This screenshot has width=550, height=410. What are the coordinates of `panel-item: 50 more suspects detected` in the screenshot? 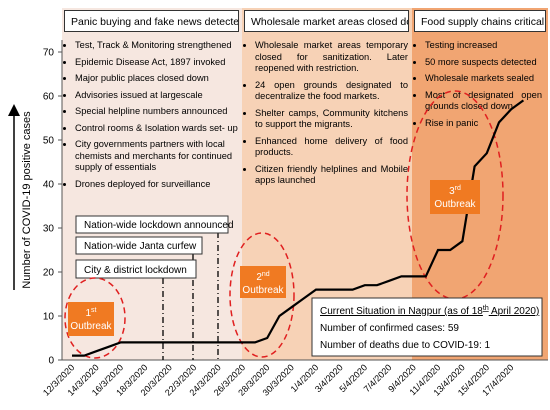 It's located at (483, 63).